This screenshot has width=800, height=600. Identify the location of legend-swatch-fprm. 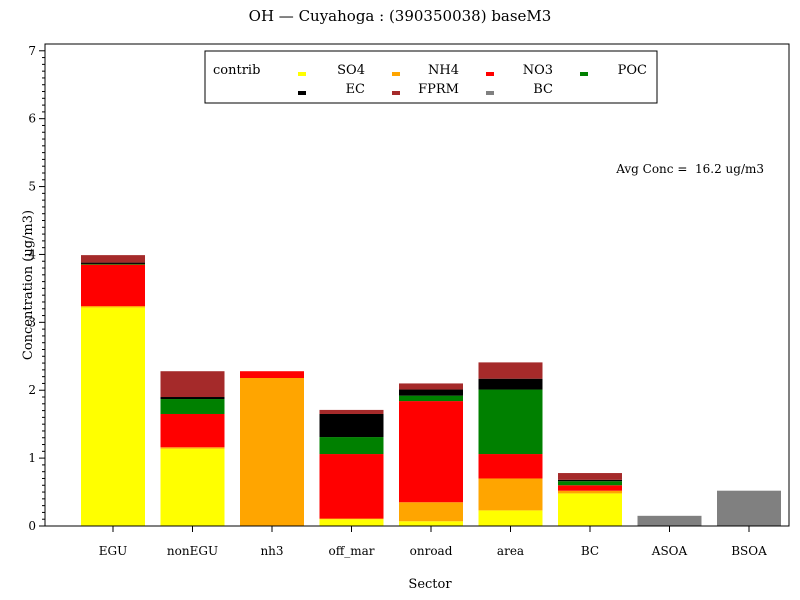
(396, 93).